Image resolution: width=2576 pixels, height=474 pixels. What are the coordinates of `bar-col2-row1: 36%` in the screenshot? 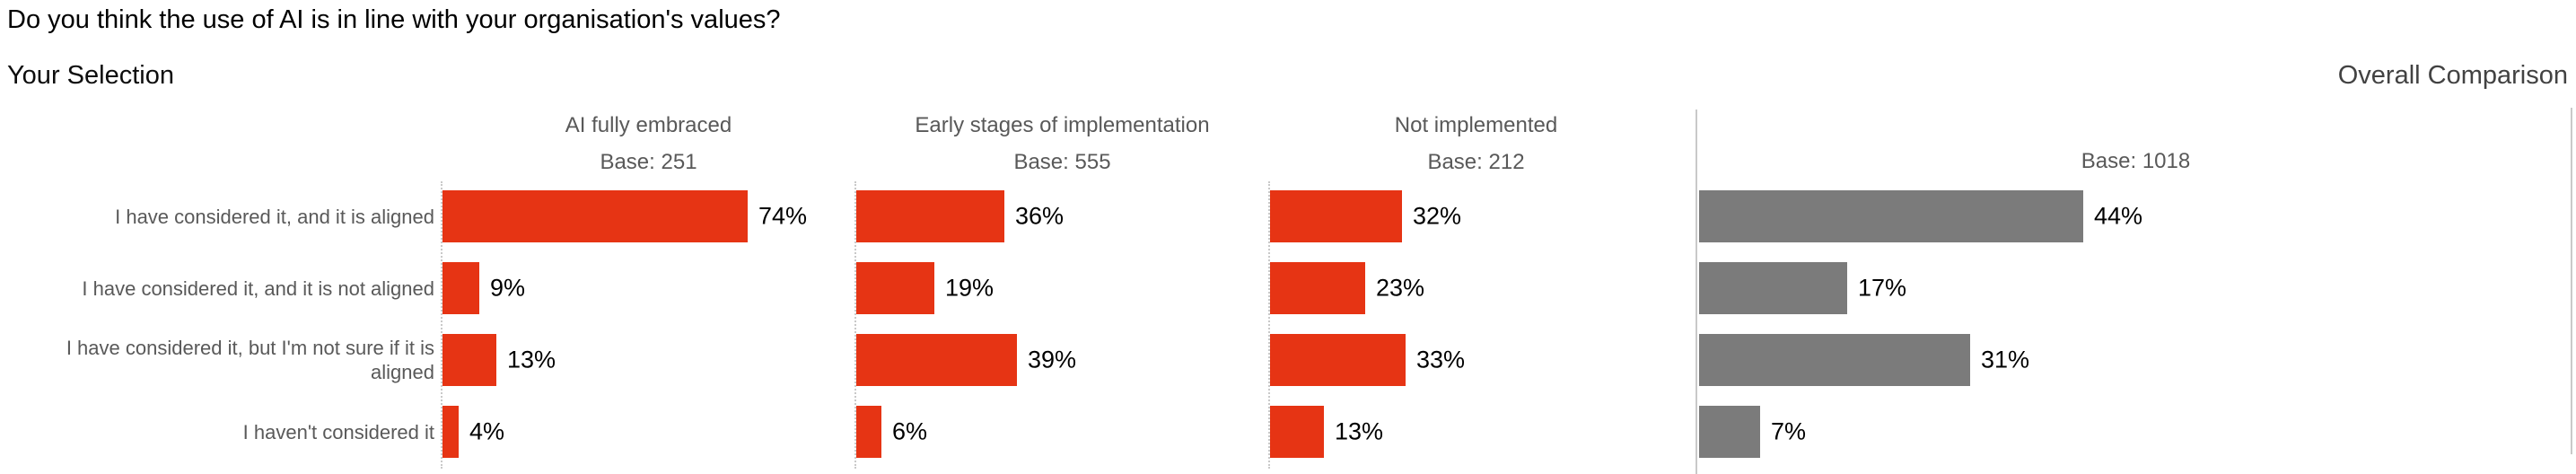 It's located at (960, 216).